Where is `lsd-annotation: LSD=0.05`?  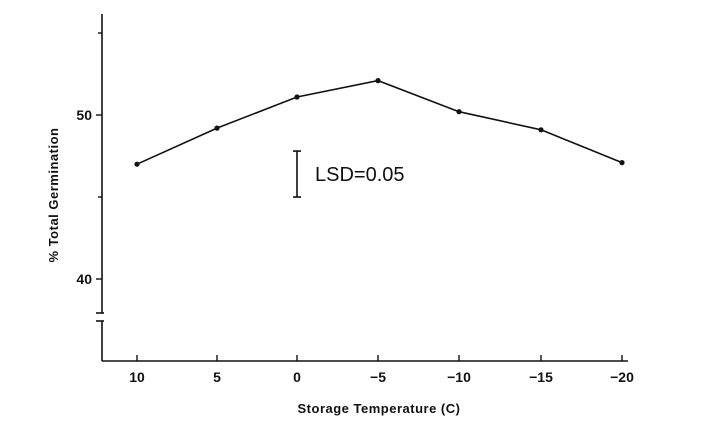 lsd-annotation: LSD=0.05 is located at coordinates (349, 174).